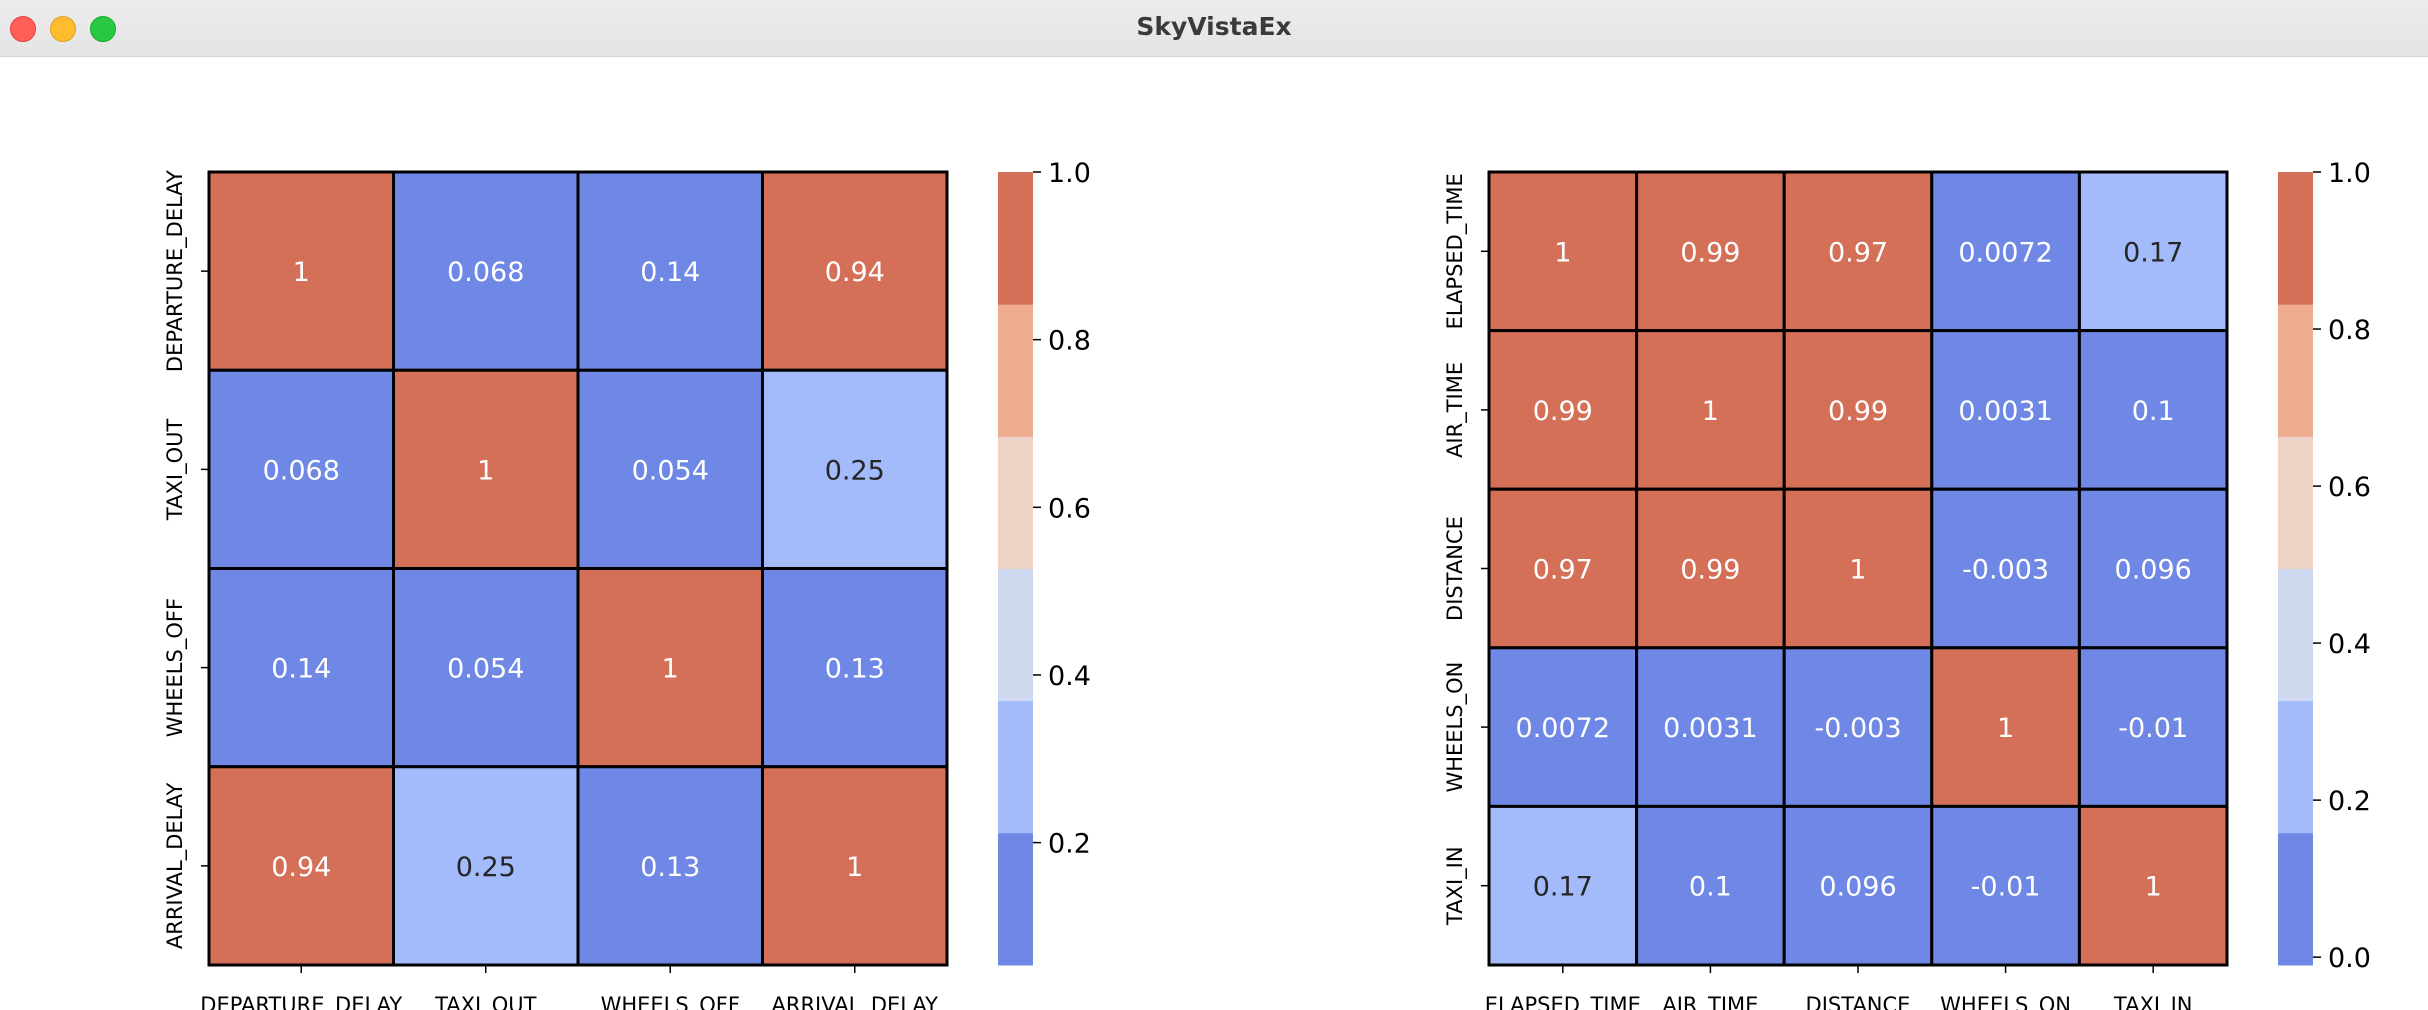 The image size is (2428, 1010). I want to click on y-tick-label: WHEELS_ON, so click(1455, 727).